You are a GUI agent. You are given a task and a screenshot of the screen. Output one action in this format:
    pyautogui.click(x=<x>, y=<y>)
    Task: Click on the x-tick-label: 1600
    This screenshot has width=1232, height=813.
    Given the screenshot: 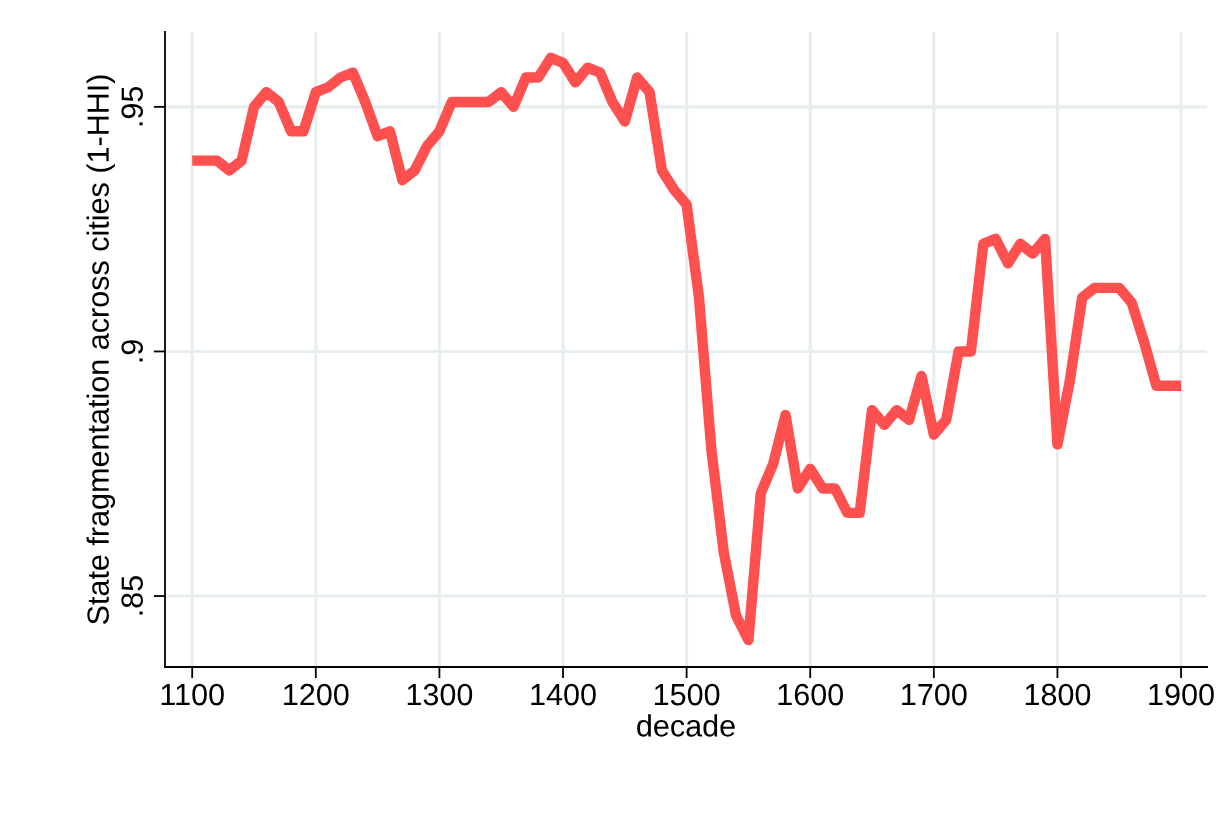 What is the action you would take?
    pyautogui.click(x=811, y=694)
    